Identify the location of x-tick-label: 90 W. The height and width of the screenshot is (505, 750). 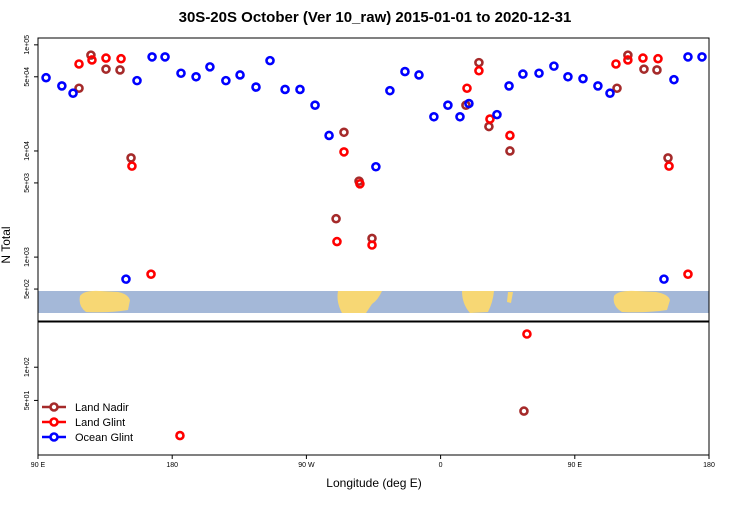
(306, 465).